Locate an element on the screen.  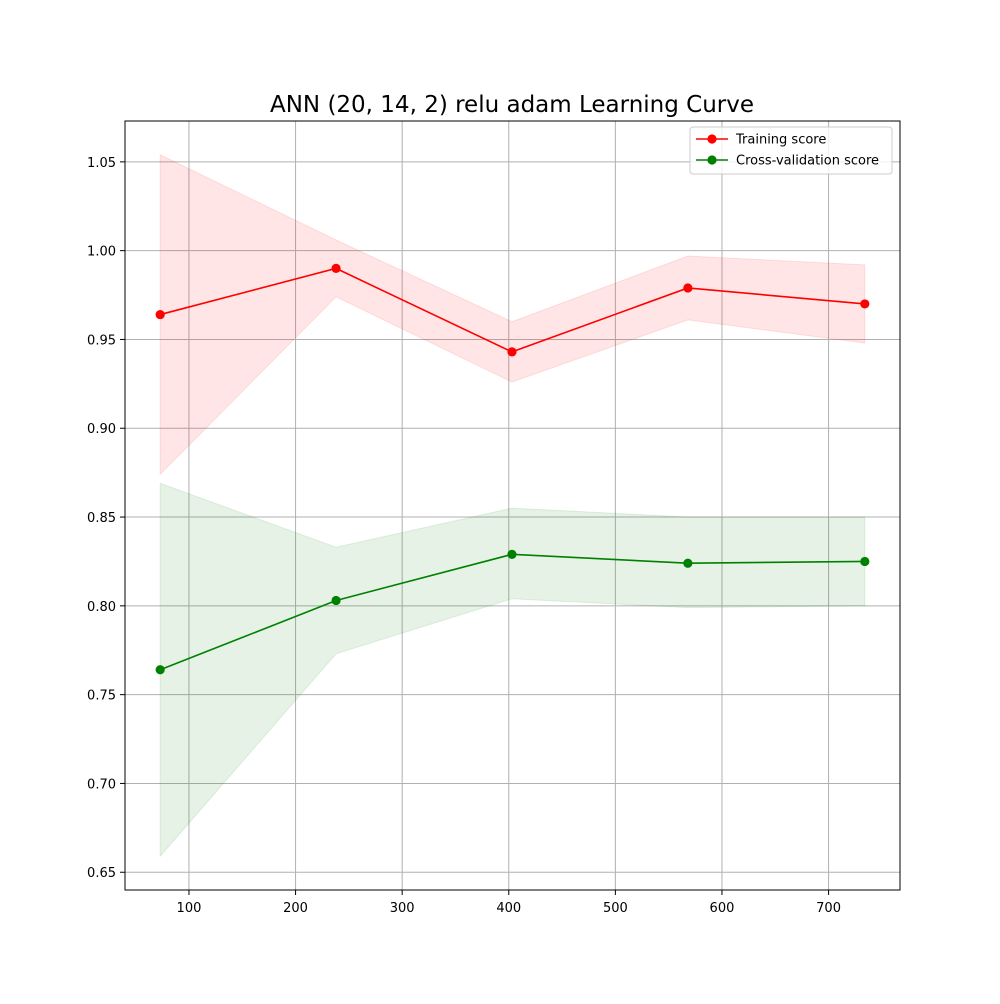
legend-training-label: Training score is located at coordinates (780, 140).